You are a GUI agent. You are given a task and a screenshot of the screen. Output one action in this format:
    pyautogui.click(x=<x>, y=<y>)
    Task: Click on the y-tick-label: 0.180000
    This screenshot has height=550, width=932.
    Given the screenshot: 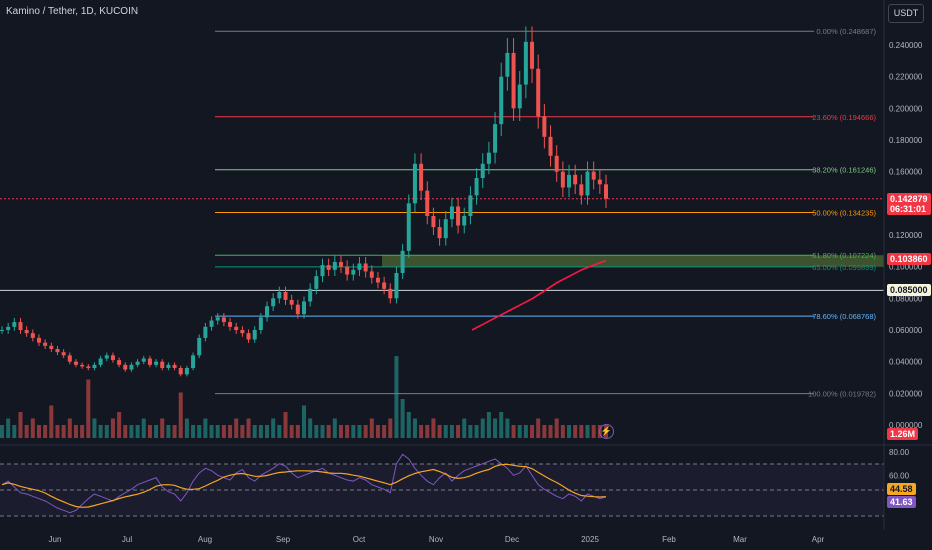 What is the action you would take?
    pyautogui.click(x=906, y=140)
    